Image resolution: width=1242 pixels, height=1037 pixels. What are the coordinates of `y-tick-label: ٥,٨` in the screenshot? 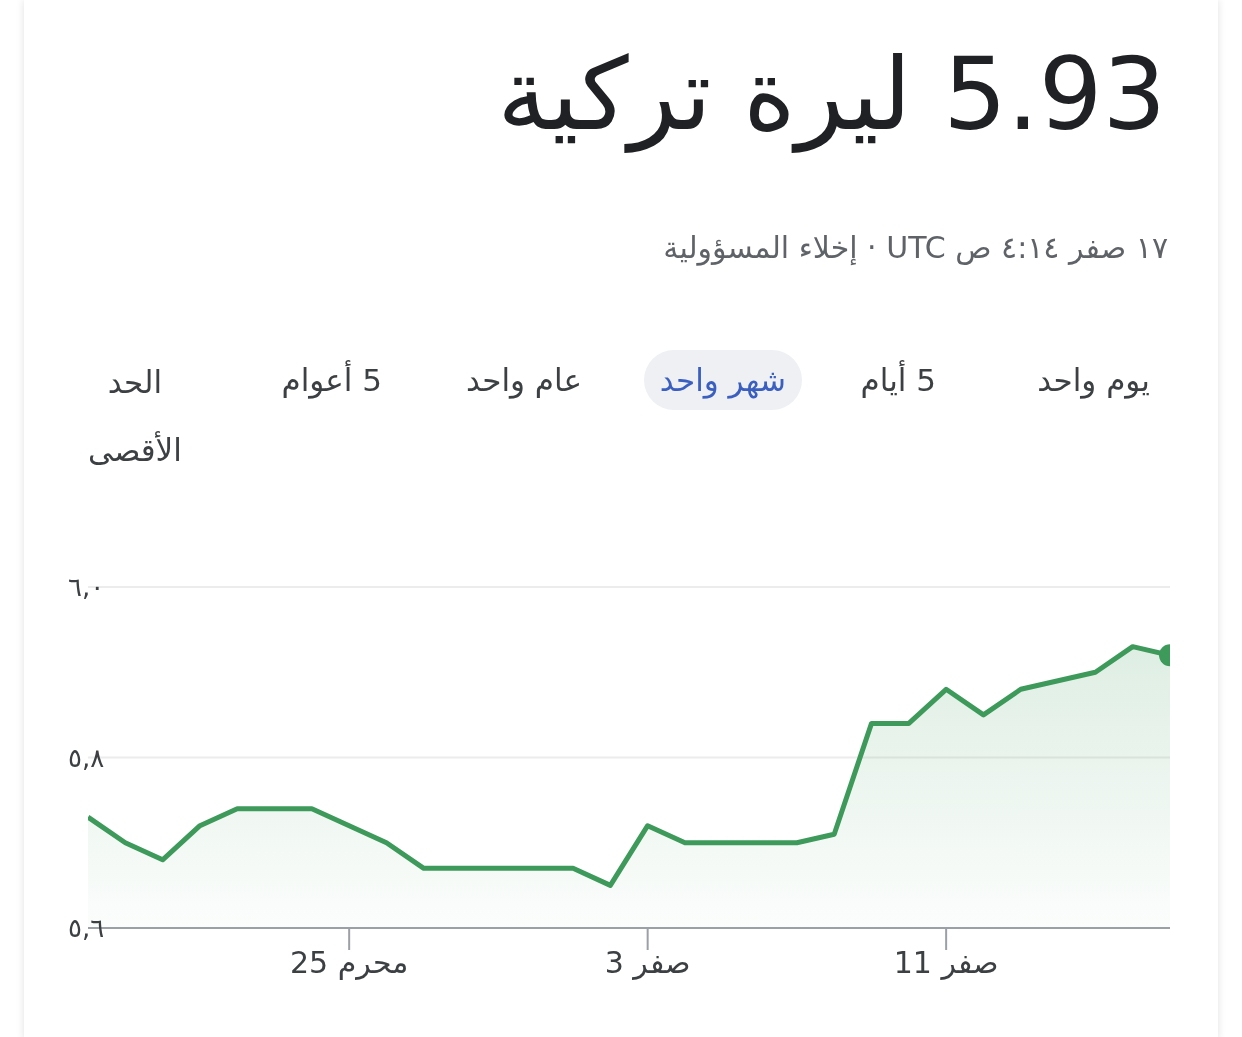 It's located at (86, 757).